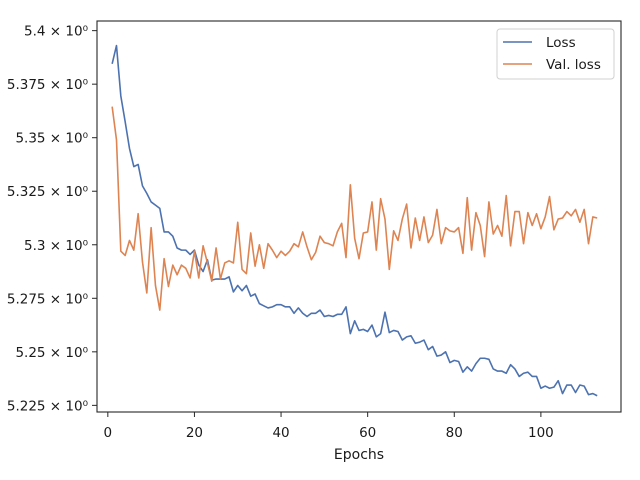 The image size is (640, 480). Describe the element at coordinates (56, 246) in the screenshot. I see `y-tick-label: 5.3 × 10⁰` at that location.